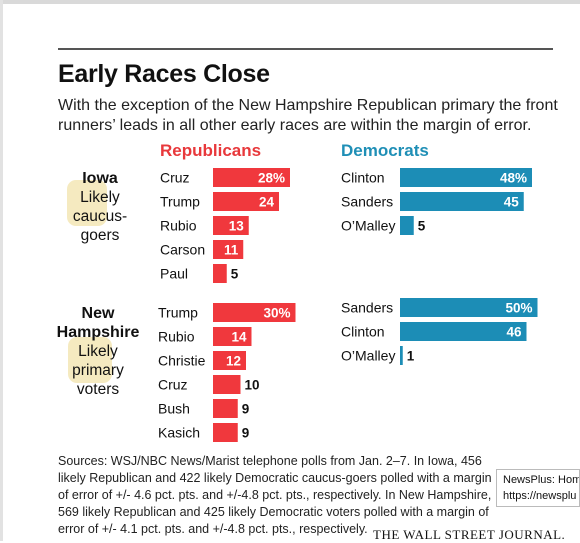 Image resolution: width=580 pixels, height=543 pixels. What do you see at coordinates (182, 361) in the screenshot?
I see `nh-rep-category-label: Christie` at bounding box center [182, 361].